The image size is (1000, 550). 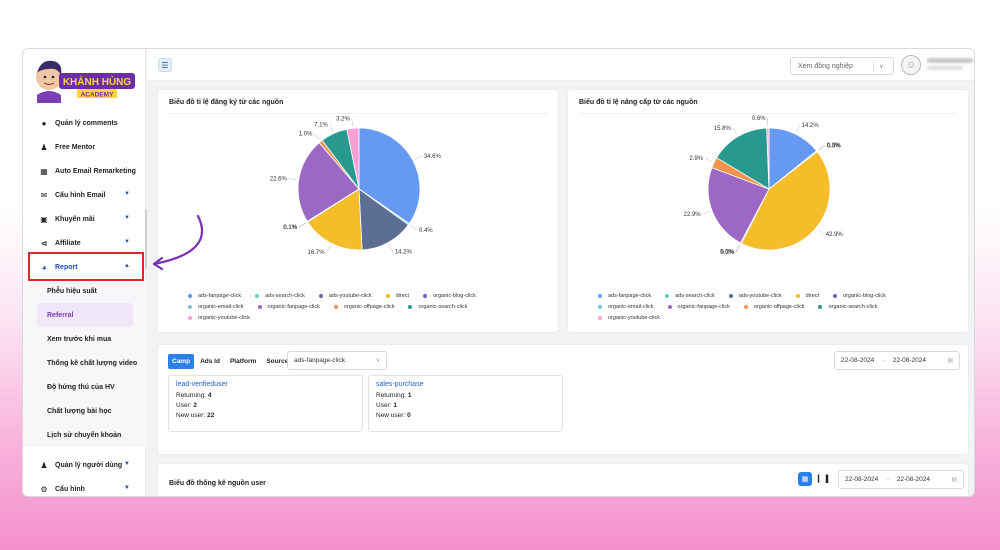 What do you see at coordinates (350, 295) in the screenshot?
I see `legend-label: ads-youtube-click` at bounding box center [350, 295].